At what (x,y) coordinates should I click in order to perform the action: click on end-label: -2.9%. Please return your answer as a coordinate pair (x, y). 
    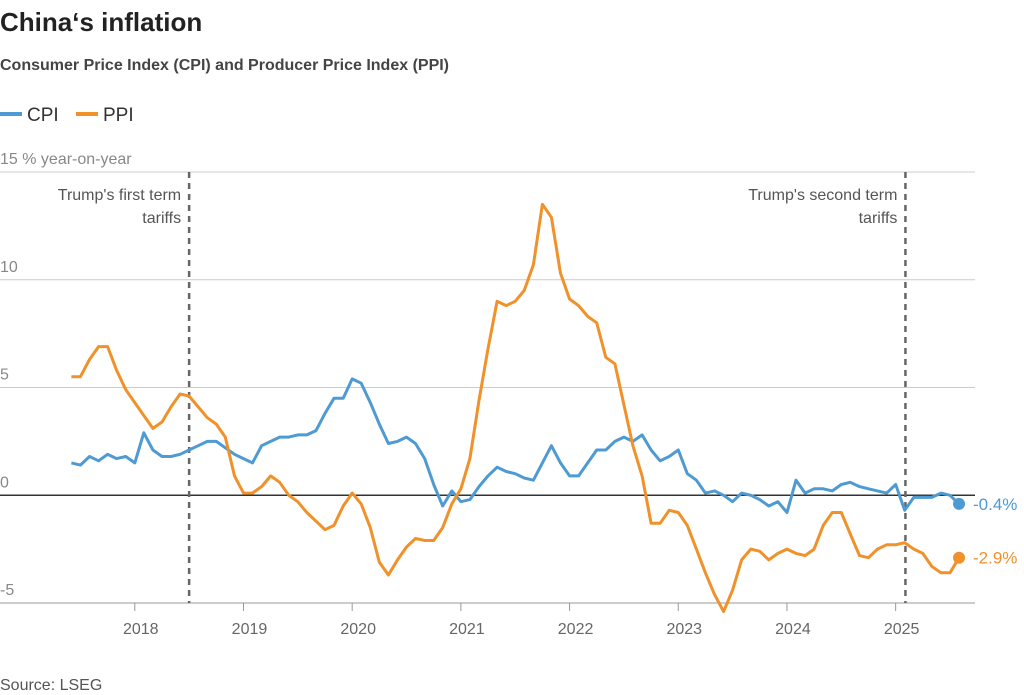
    Looking at the image, I should click on (995, 558).